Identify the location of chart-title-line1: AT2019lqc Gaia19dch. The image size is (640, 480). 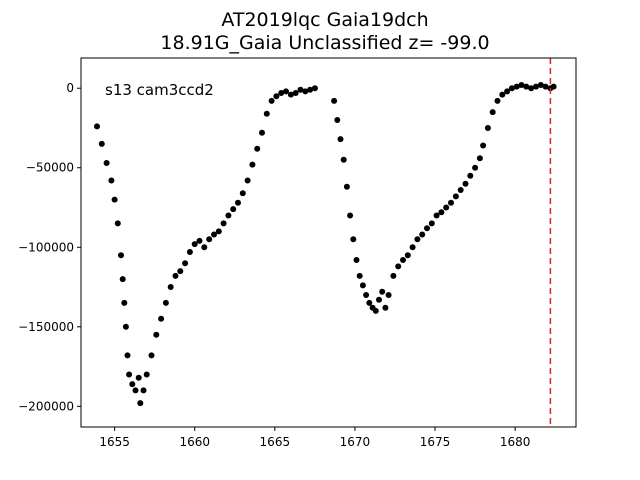
(324, 20).